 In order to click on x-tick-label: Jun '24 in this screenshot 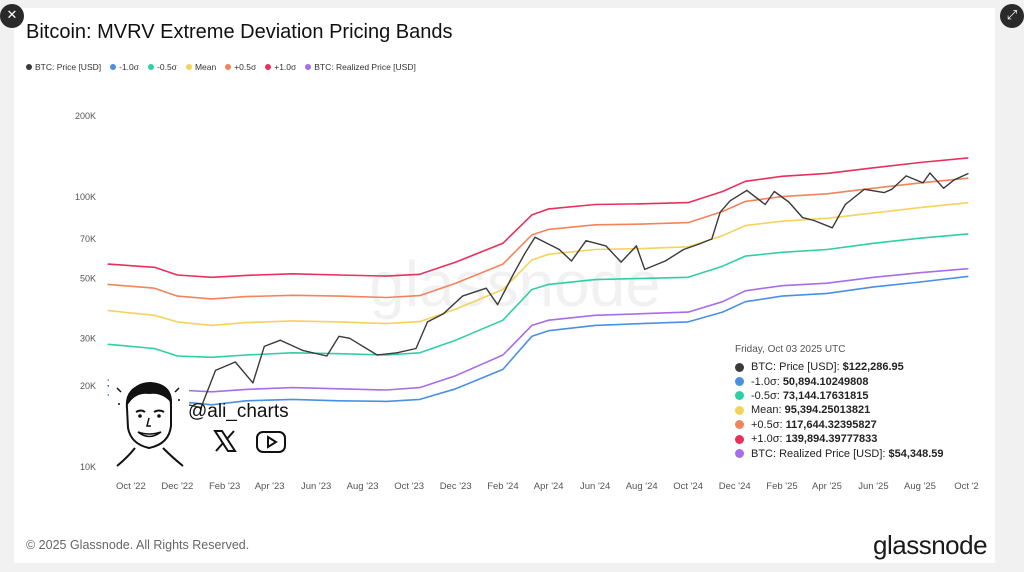, I will do `click(595, 486)`.